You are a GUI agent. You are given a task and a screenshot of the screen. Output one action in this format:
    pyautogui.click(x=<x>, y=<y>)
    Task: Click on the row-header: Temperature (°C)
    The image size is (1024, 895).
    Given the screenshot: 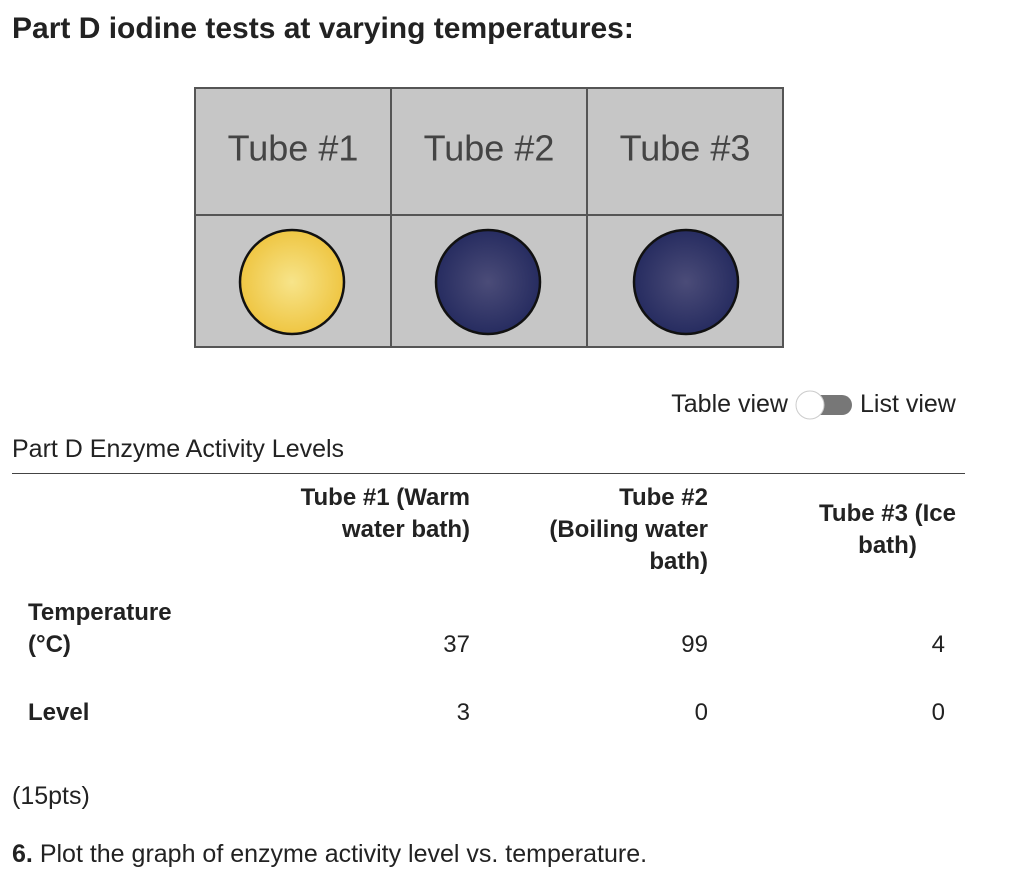 What is the action you would take?
    pyautogui.click(x=100, y=628)
    